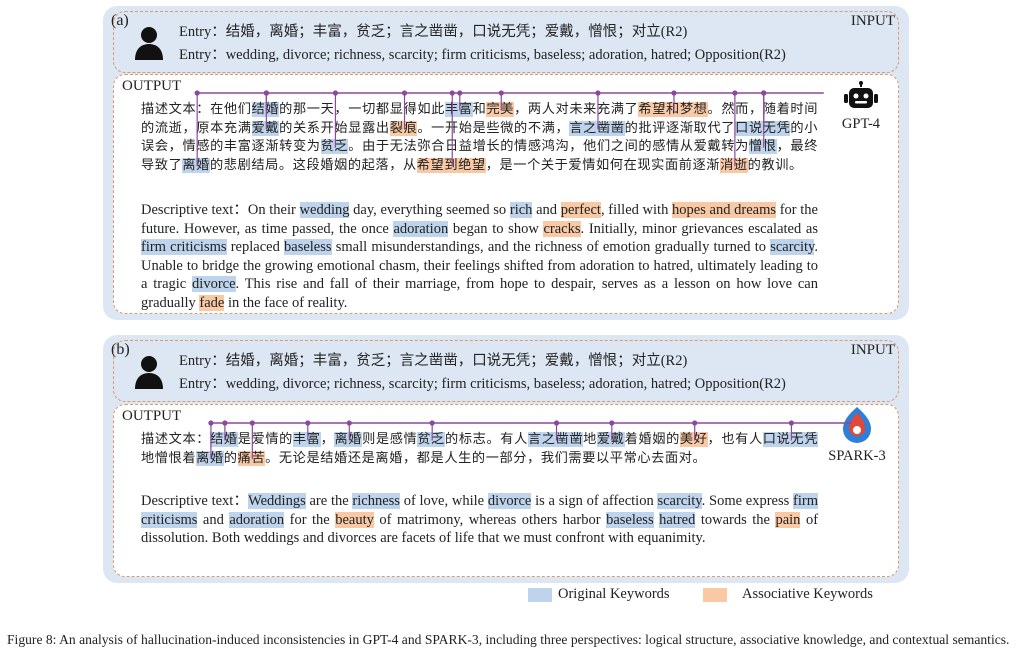  I want to click on associative-keyword: pain, so click(788, 519).